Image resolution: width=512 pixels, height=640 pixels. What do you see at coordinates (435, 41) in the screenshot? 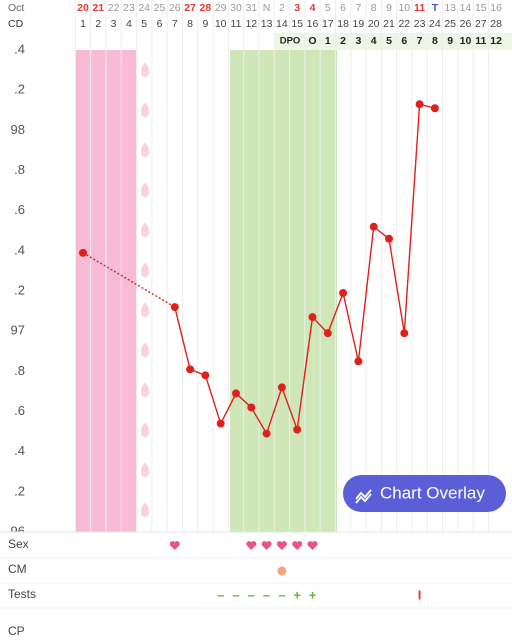
I see `dpo-day: 8` at bounding box center [435, 41].